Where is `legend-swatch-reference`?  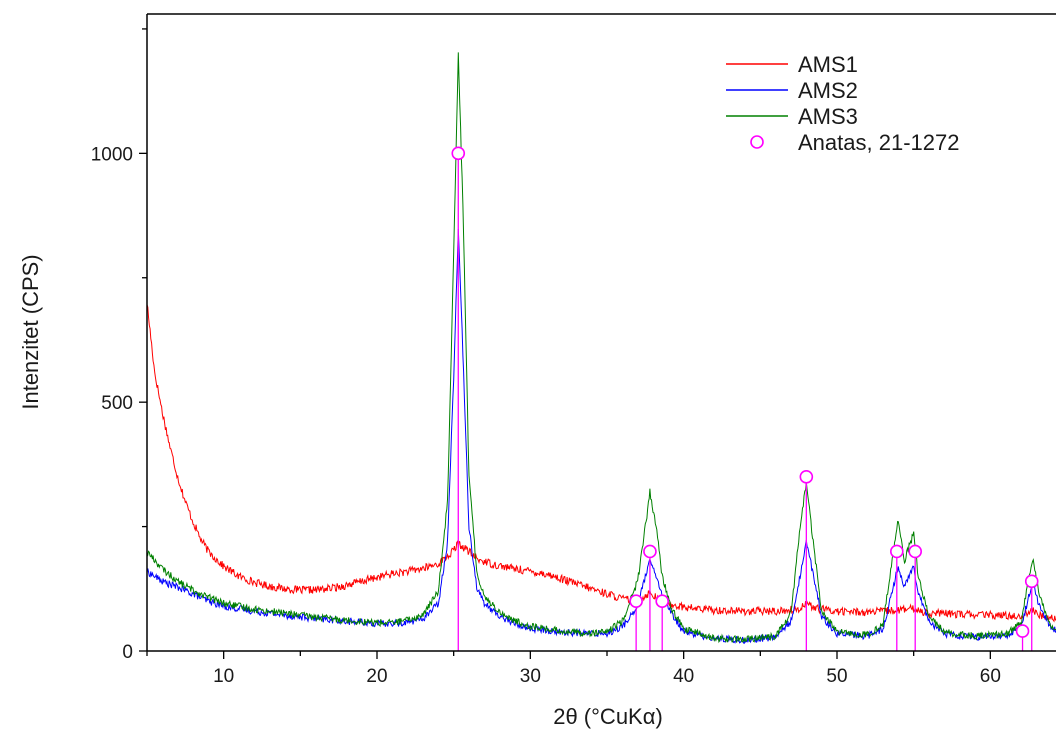 legend-swatch-reference is located at coordinates (757, 142).